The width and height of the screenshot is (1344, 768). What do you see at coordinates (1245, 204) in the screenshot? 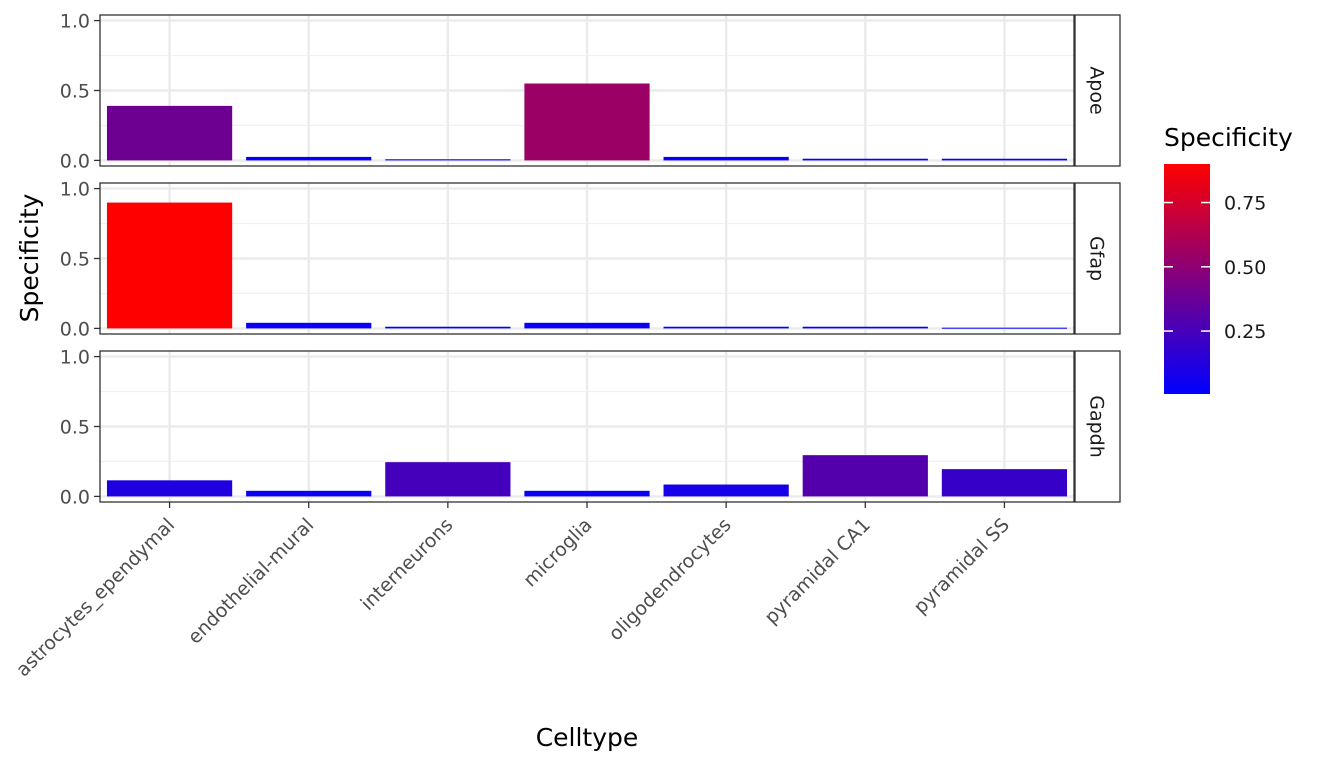
I see `legend-tick-label: 0.75` at bounding box center [1245, 204].